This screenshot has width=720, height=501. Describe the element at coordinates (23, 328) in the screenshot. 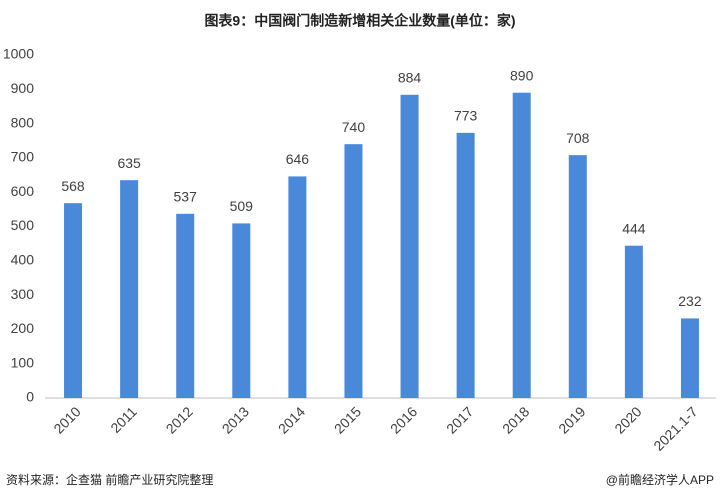

I see `y-tick-label: 200` at that location.